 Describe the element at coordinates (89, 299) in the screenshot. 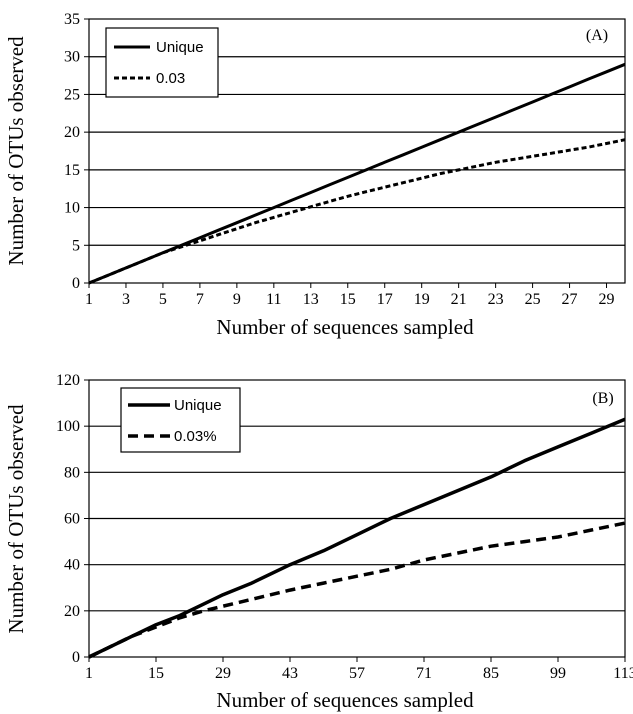

I see `panel-a-x-tick-label: 1` at that location.